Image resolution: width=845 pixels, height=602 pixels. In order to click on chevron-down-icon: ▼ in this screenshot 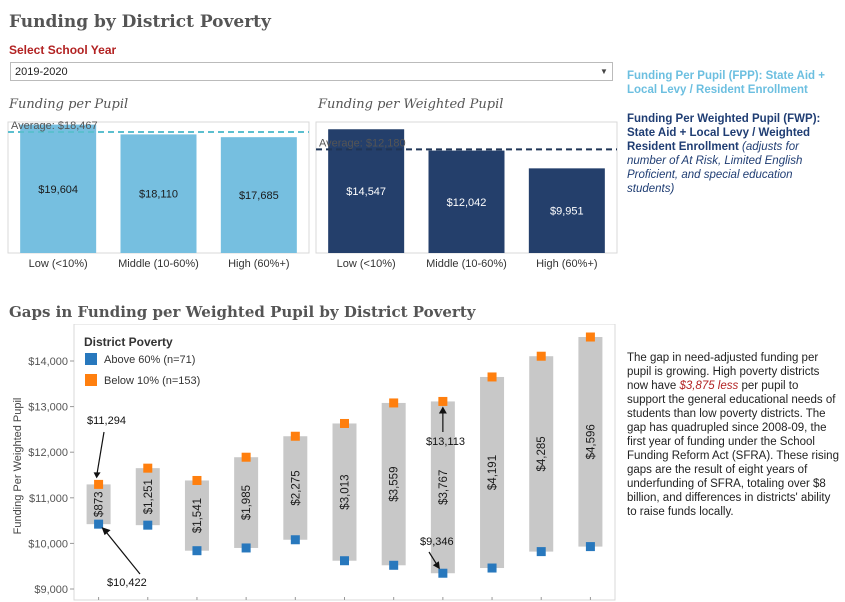, I will do `click(604, 71)`.